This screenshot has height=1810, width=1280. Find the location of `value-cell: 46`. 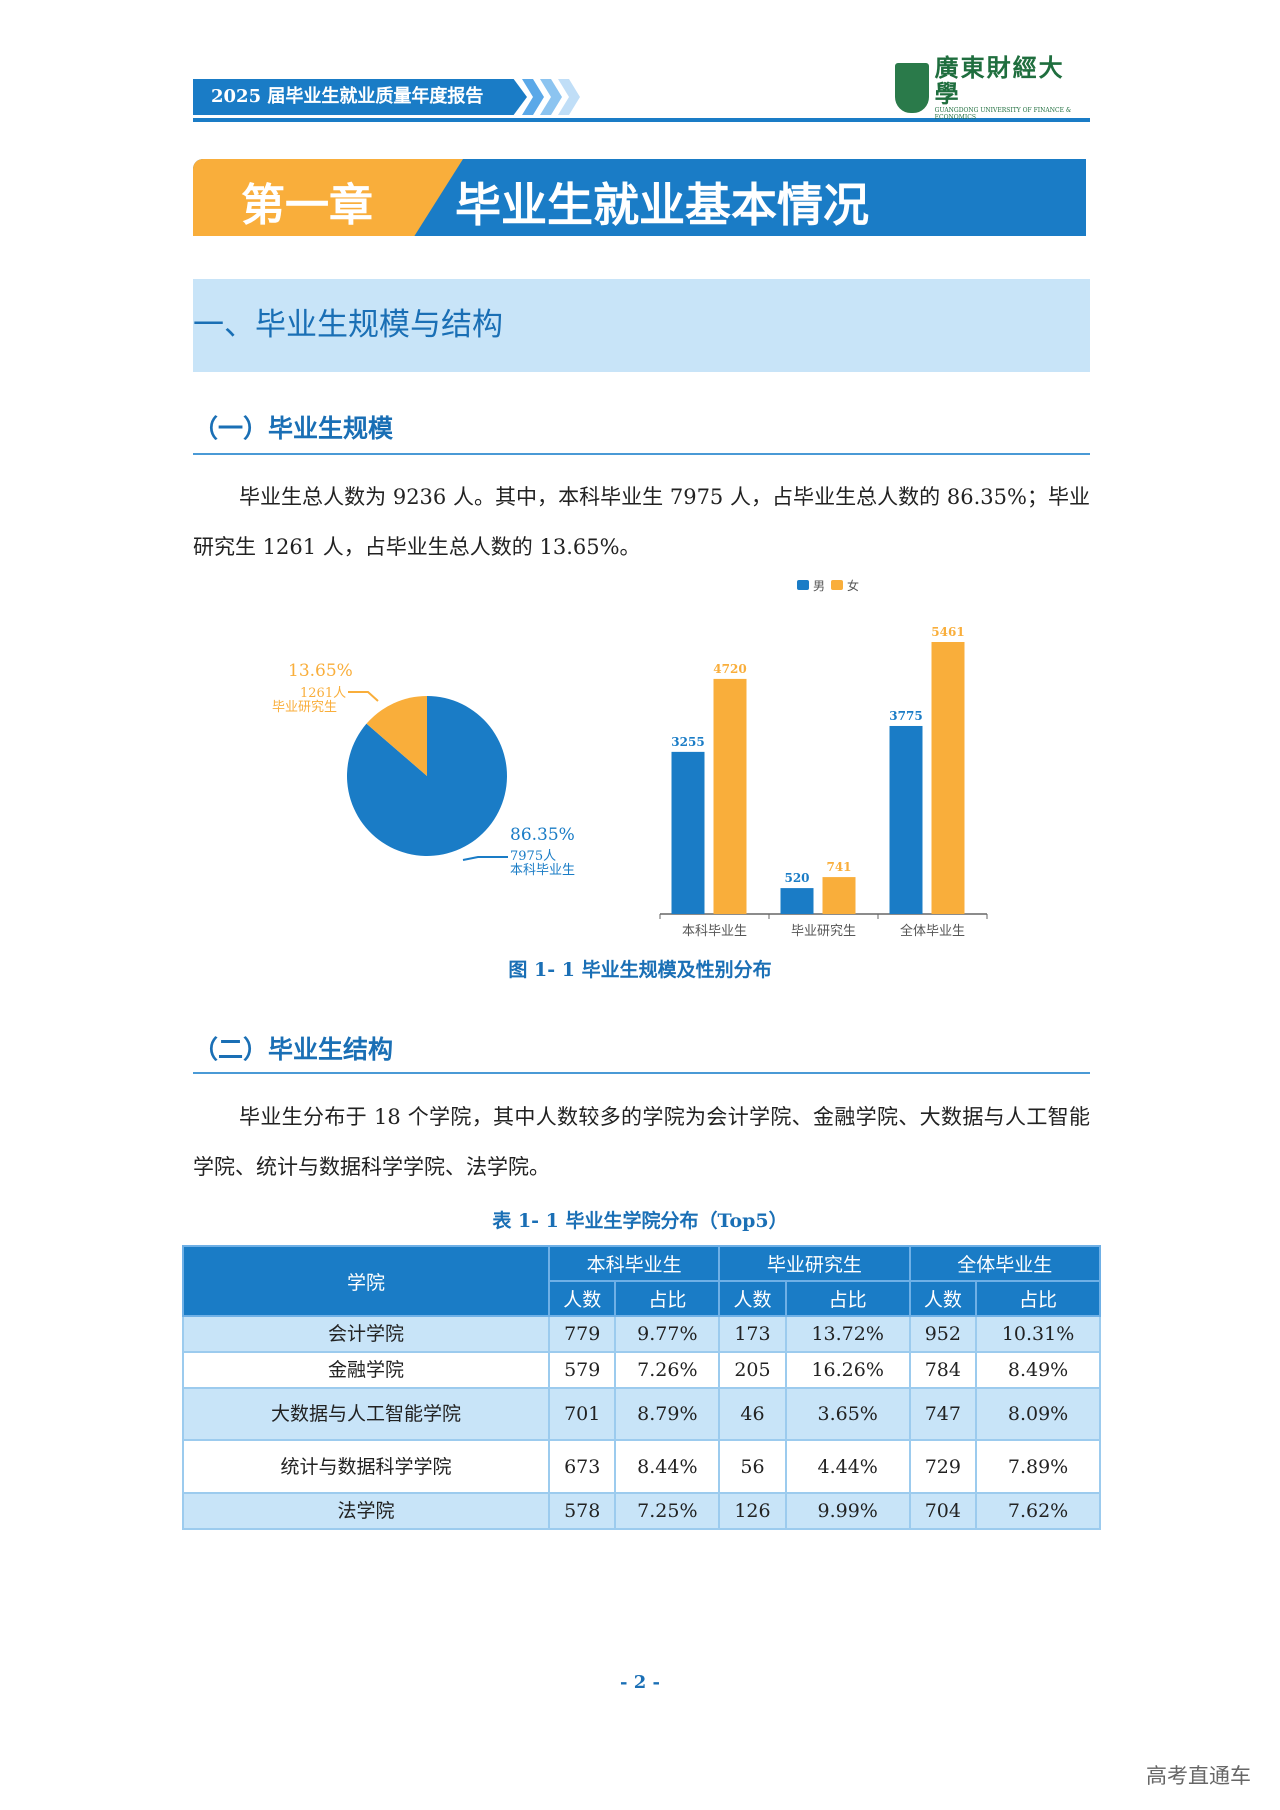

value-cell: 46 is located at coordinates (752, 1414).